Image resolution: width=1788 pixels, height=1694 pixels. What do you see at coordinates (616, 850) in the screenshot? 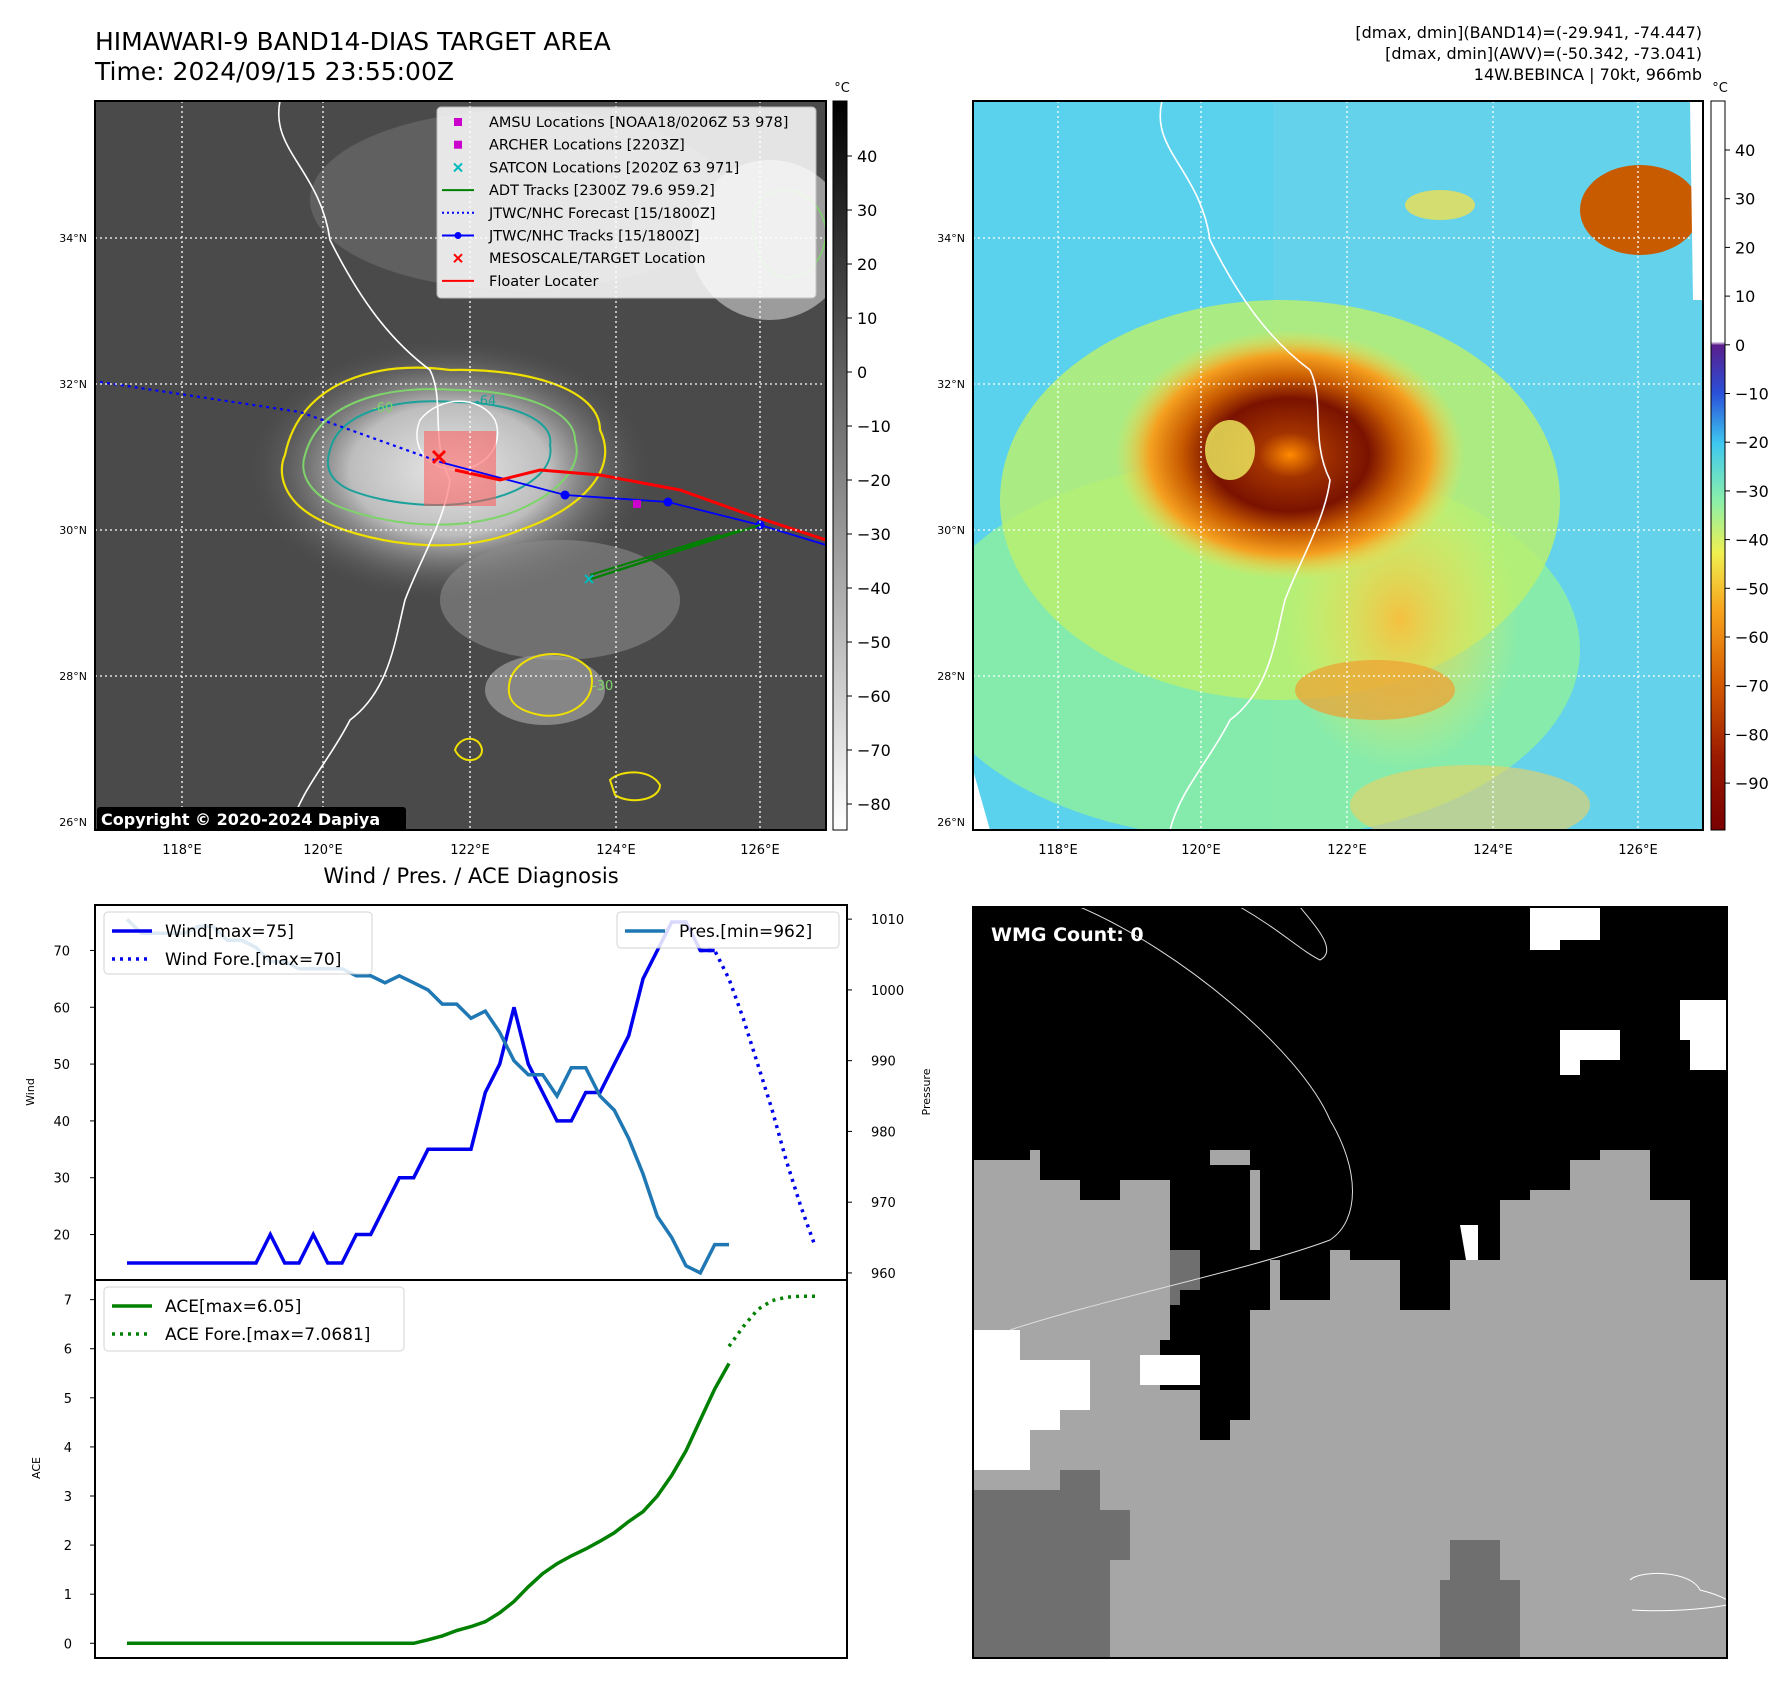
I see `ir-lon-label: 124°E` at bounding box center [616, 850].